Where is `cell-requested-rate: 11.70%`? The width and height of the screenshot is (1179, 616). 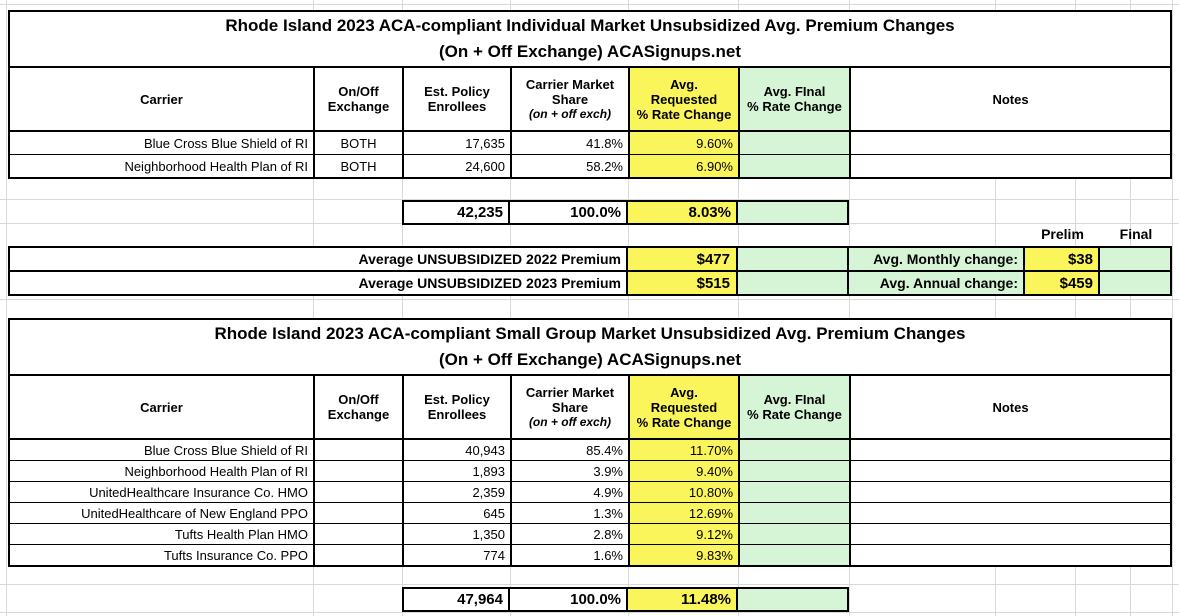 cell-requested-rate: 11.70% is located at coordinates (685, 450).